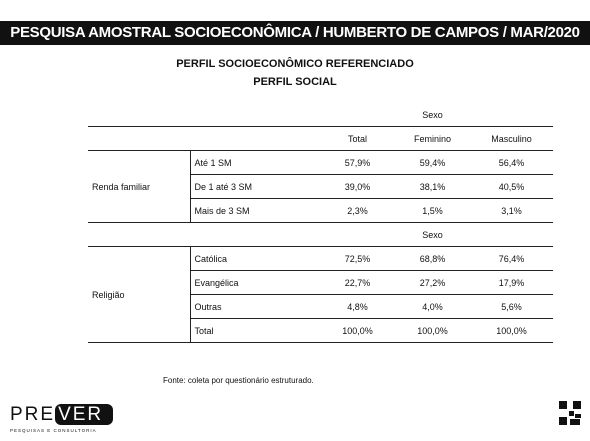 This screenshot has height=441, width=590. Describe the element at coordinates (357, 306) in the screenshot. I see `value: 4,8%` at that location.